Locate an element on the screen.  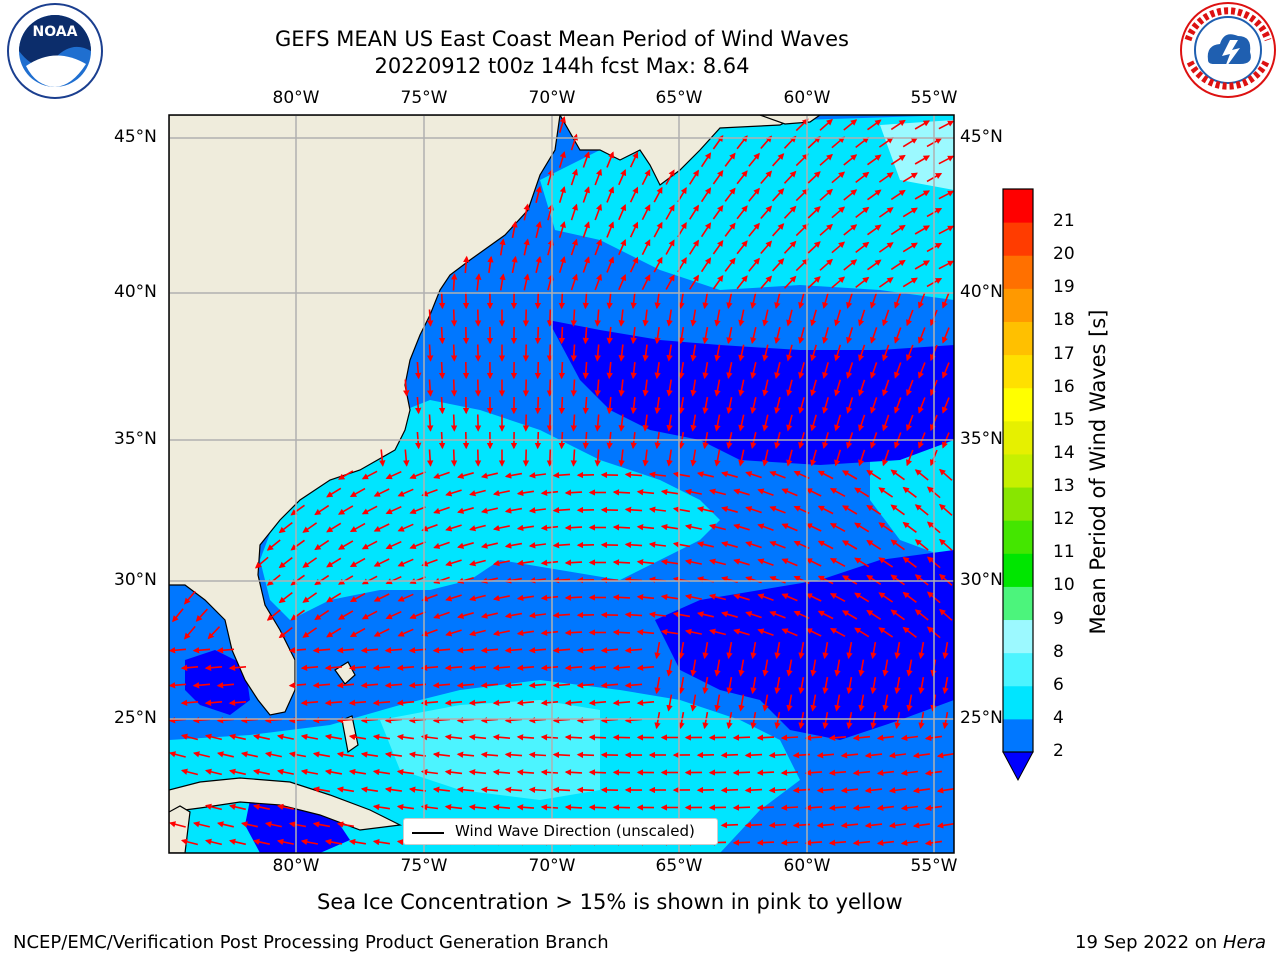
colorbar-segment is located at coordinates (1018, 404).